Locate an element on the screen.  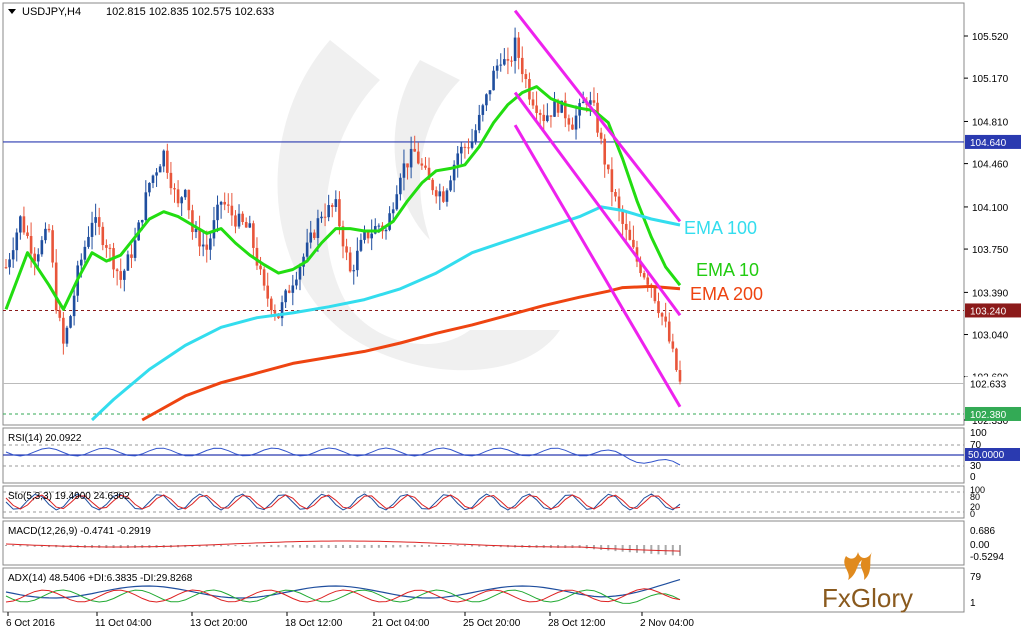
adx-tick-79: 79 is located at coordinates (976, 577).